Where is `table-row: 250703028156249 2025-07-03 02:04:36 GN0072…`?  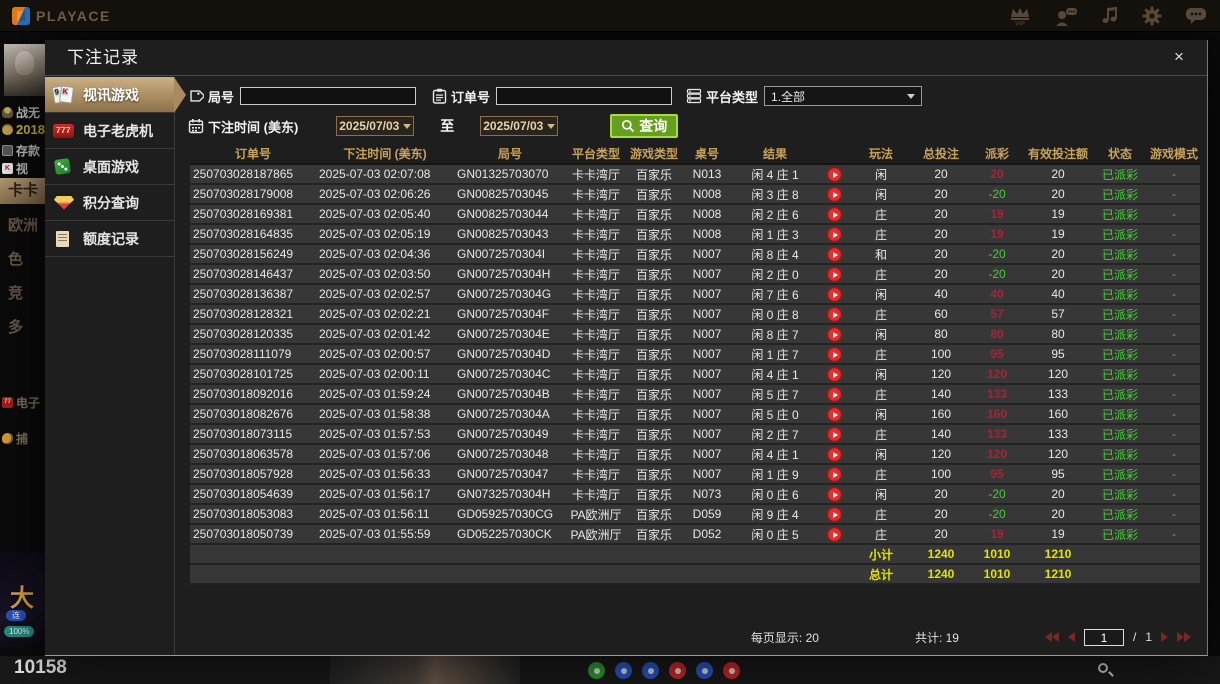 table-row: 250703028156249 2025-07-03 02:04:36 GN0072… is located at coordinates (695, 254).